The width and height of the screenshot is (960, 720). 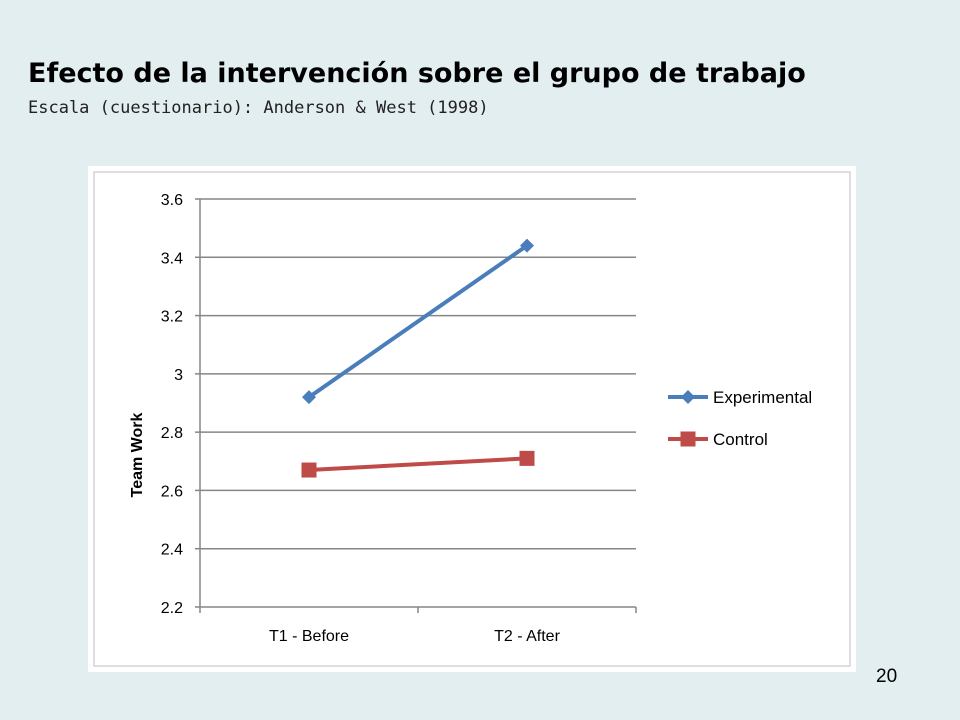 I want to click on legend-label: Control, so click(x=740, y=439).